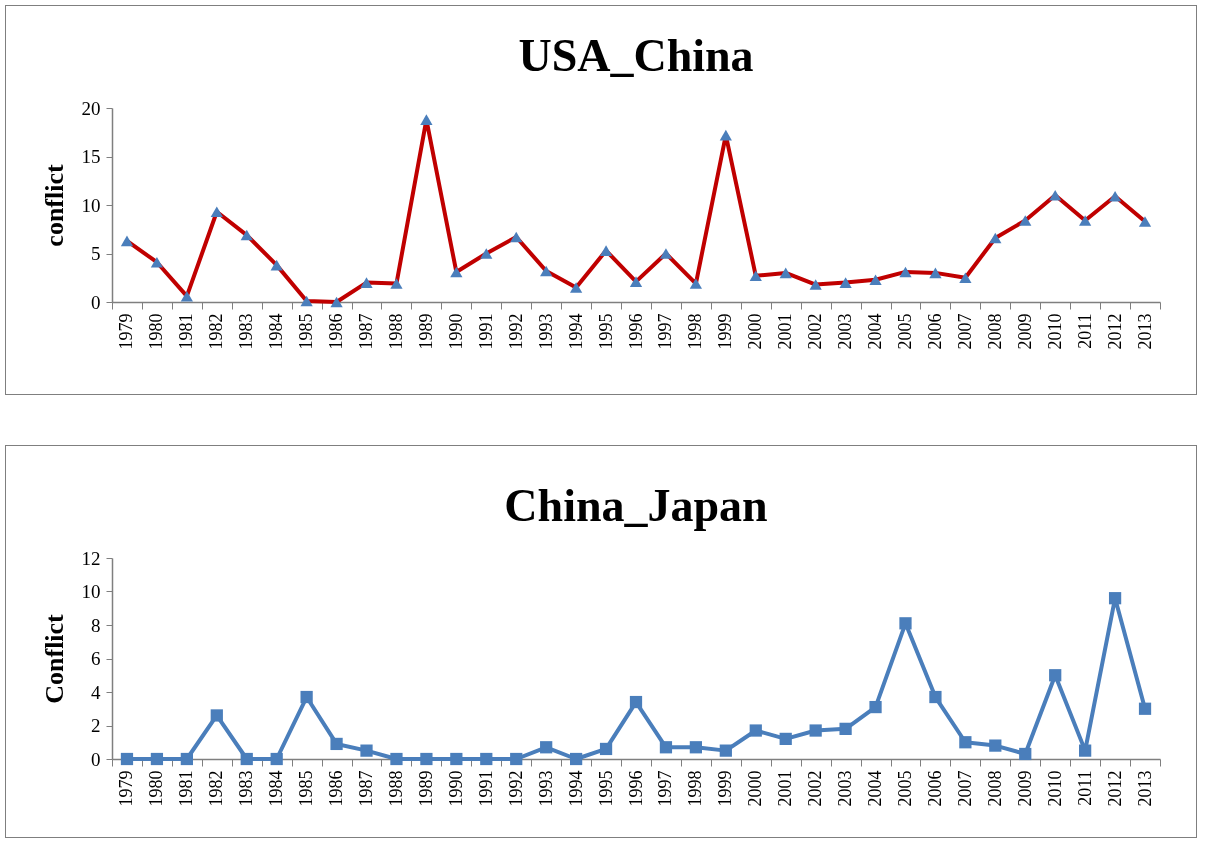 The width and height of the screenshot is (1207, 842). What do you see at coordinates (156, 331) in the screenshot?
I see `x-tick-label: 1980` at bounding box center [156, 331].